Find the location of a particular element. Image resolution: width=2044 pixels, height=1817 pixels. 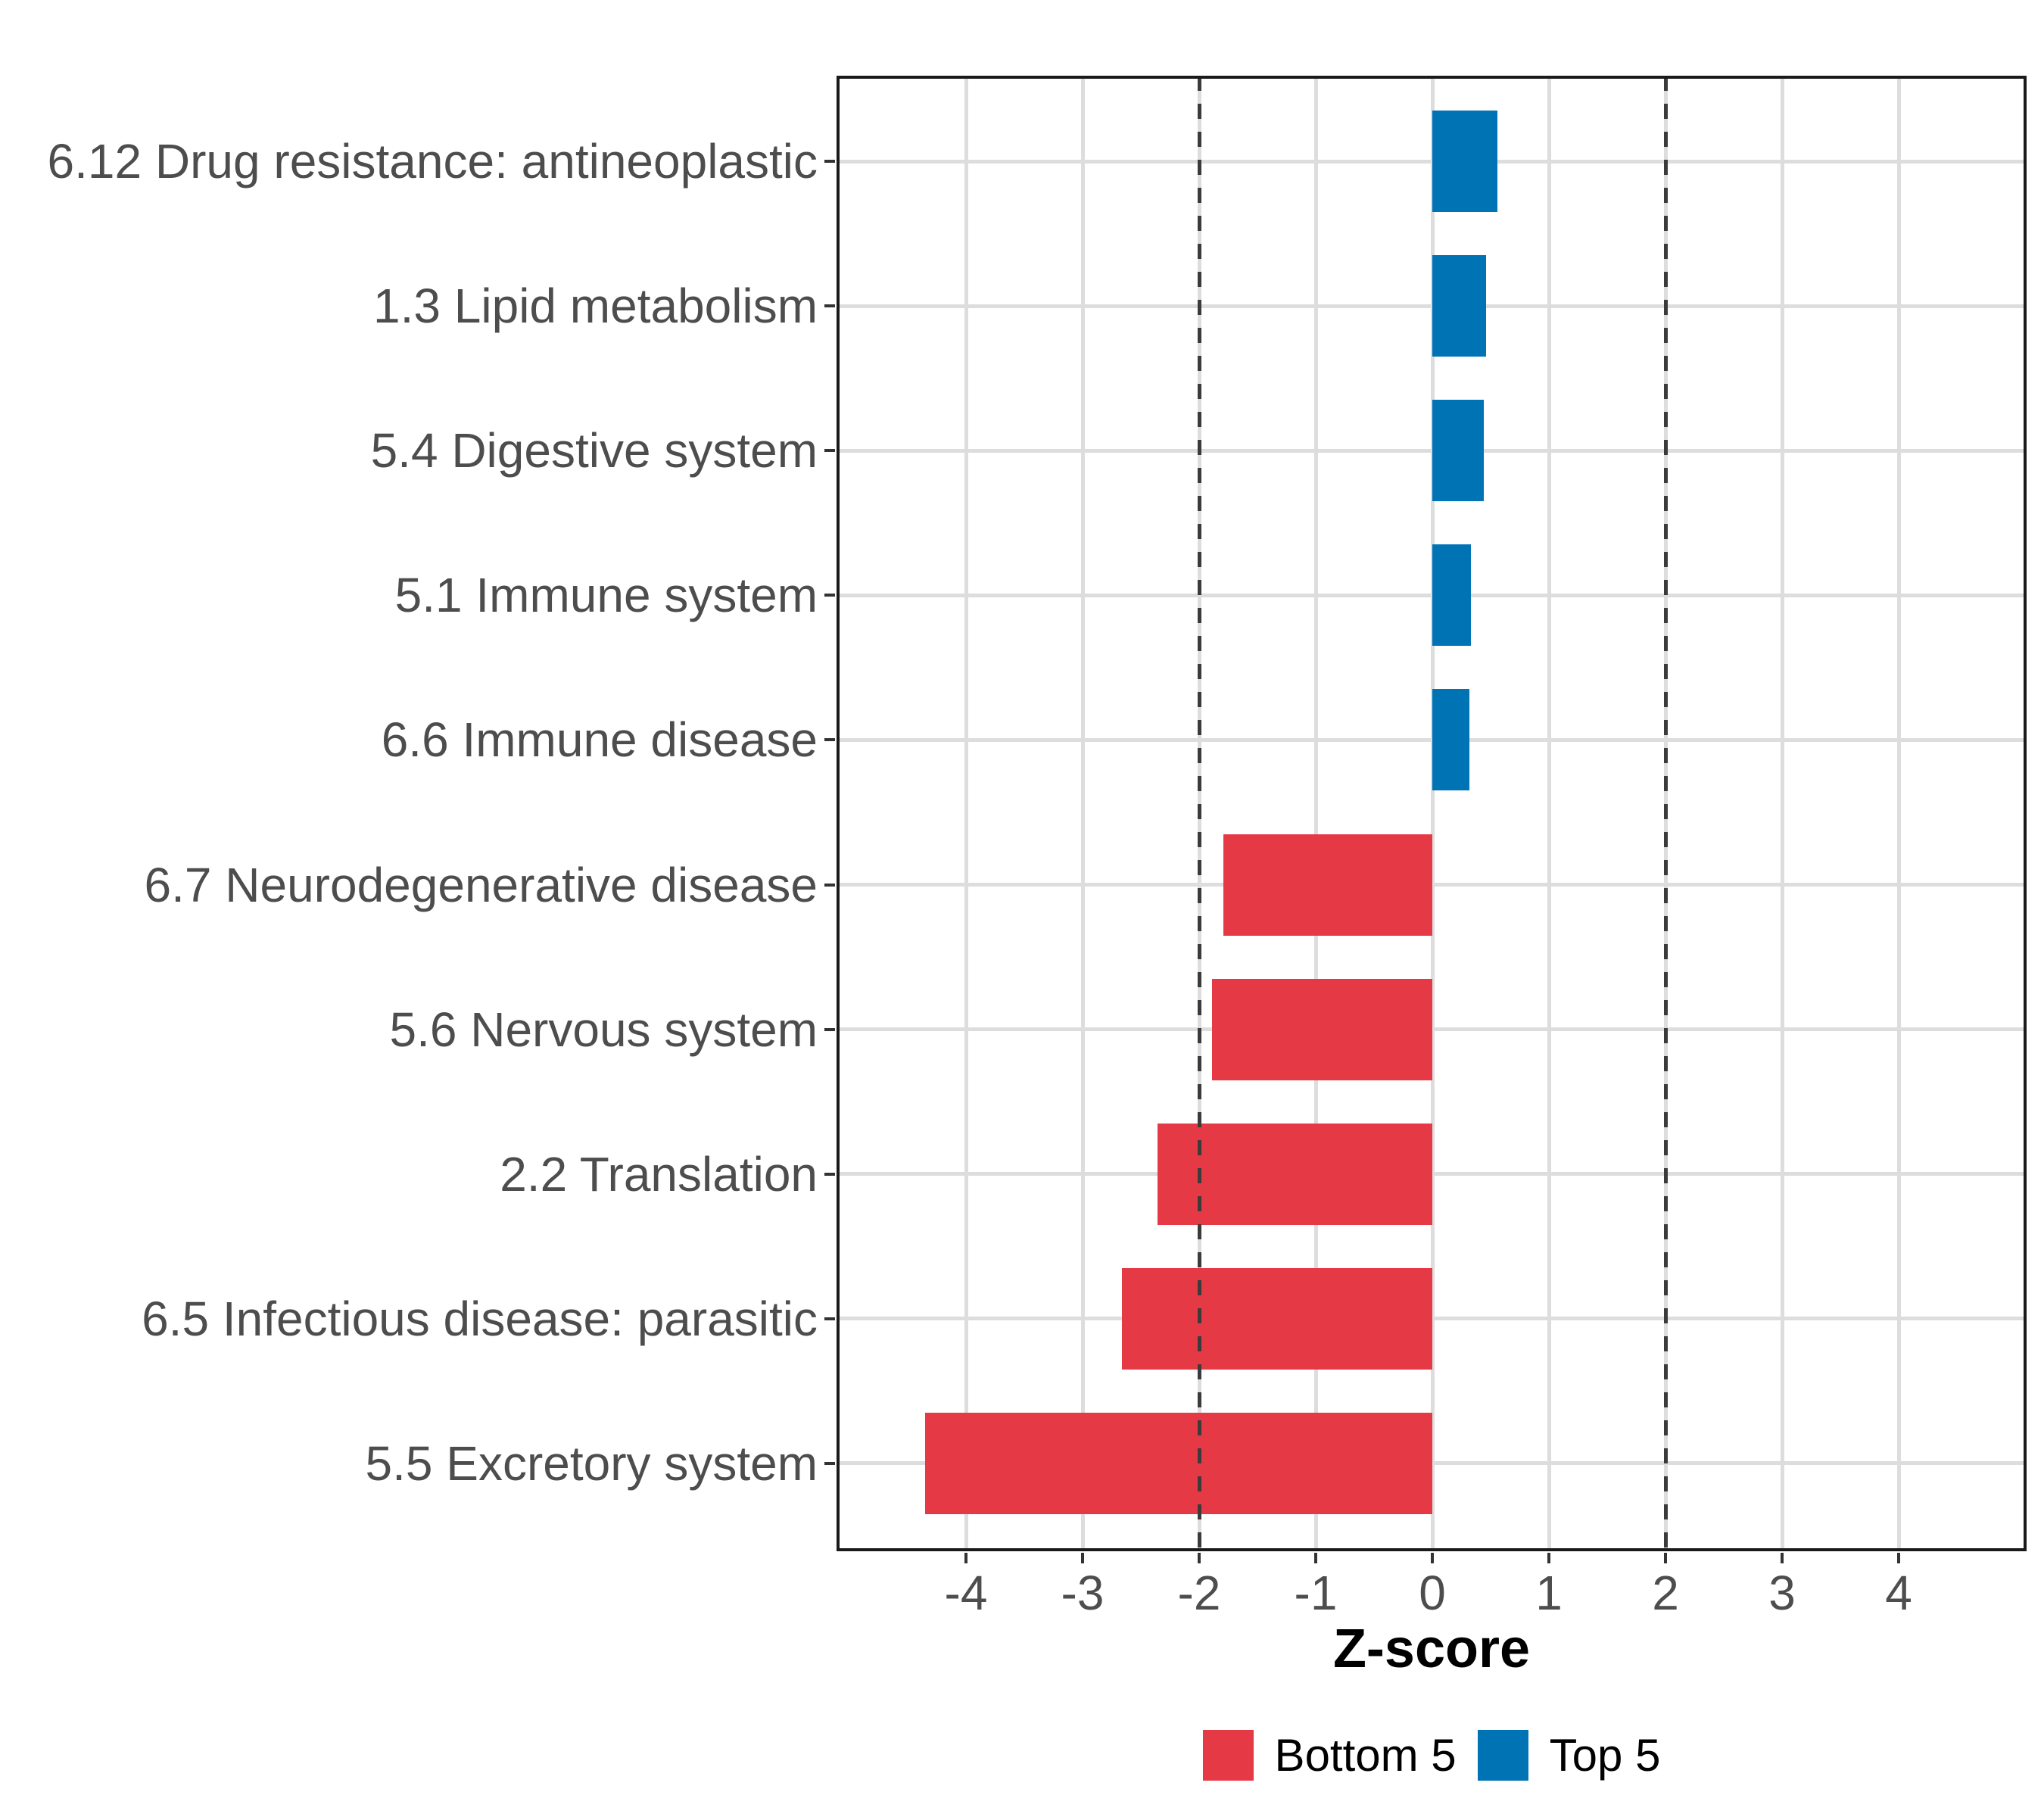

legend-item-top5: Top 5 is located at coordinates (1569, 1755).